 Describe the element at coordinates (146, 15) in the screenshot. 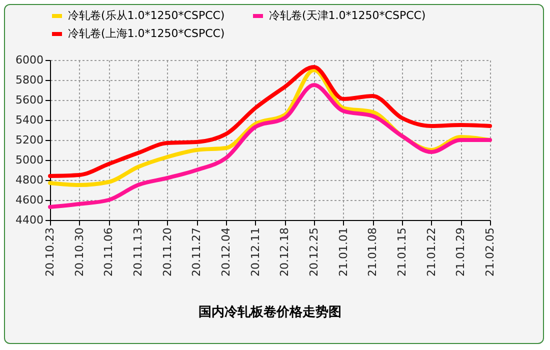

I see `legend-label: 冷轧卷(乐从1.0*1250*CSPCC)` at that location.